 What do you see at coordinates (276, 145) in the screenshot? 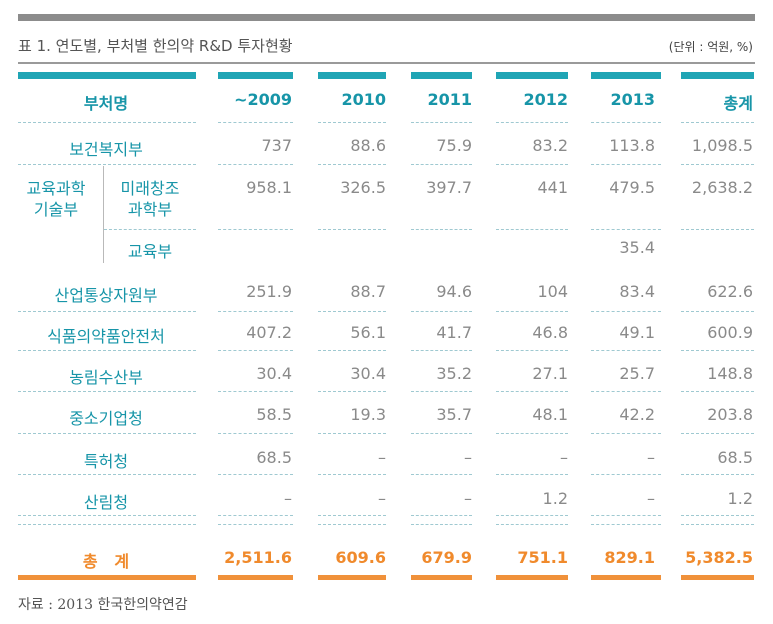
I see `value-cell: 737` at bounding box center [276, 145].